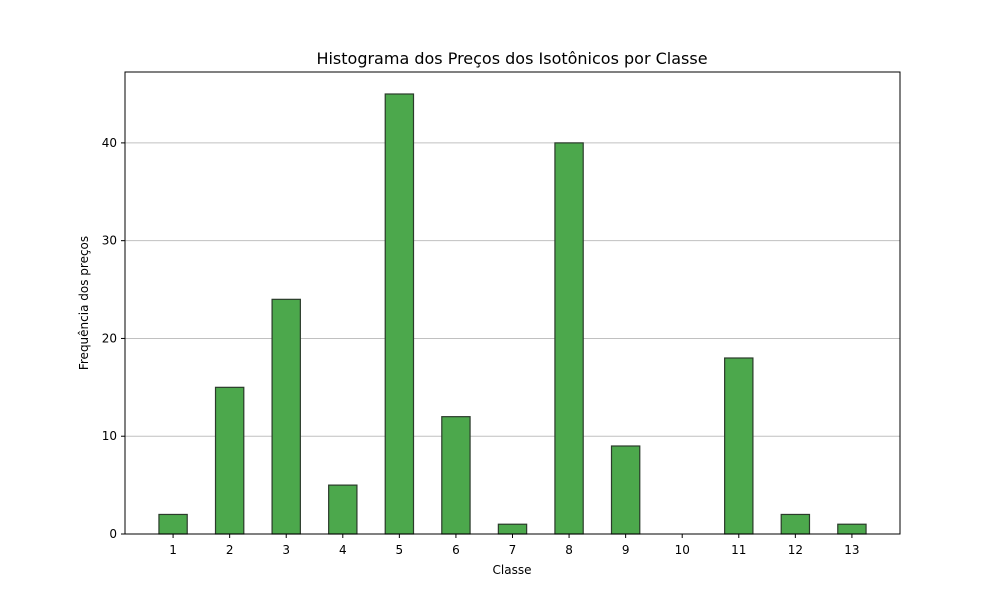 The width and height of the screenshot is (1000, 600). Describe the element at coordinates (456, 550) in the screenshot. I see `x-tick-label-6: 6` at that location.